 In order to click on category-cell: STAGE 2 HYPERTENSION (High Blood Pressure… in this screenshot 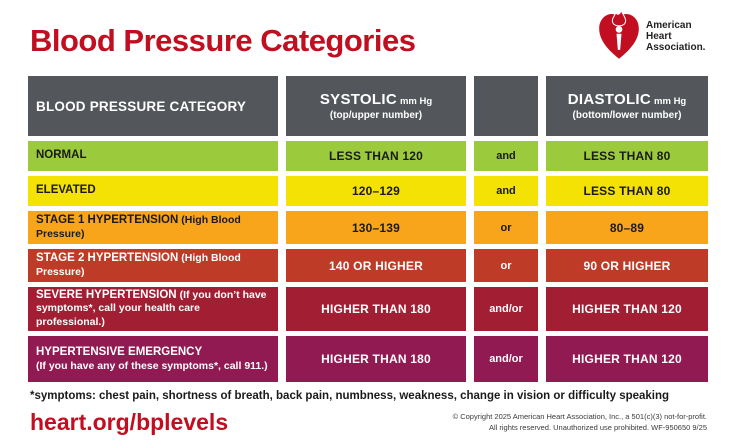, I will do `click(153, 265)`.